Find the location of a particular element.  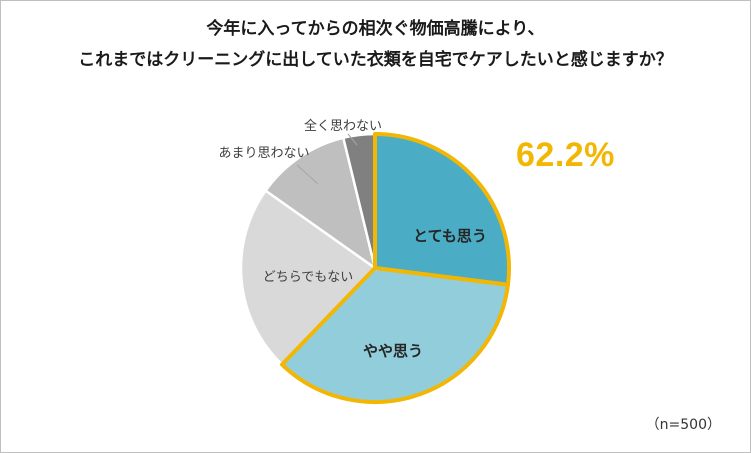

slice-label-4: あまり思わない is located at coordinates (263, 153).